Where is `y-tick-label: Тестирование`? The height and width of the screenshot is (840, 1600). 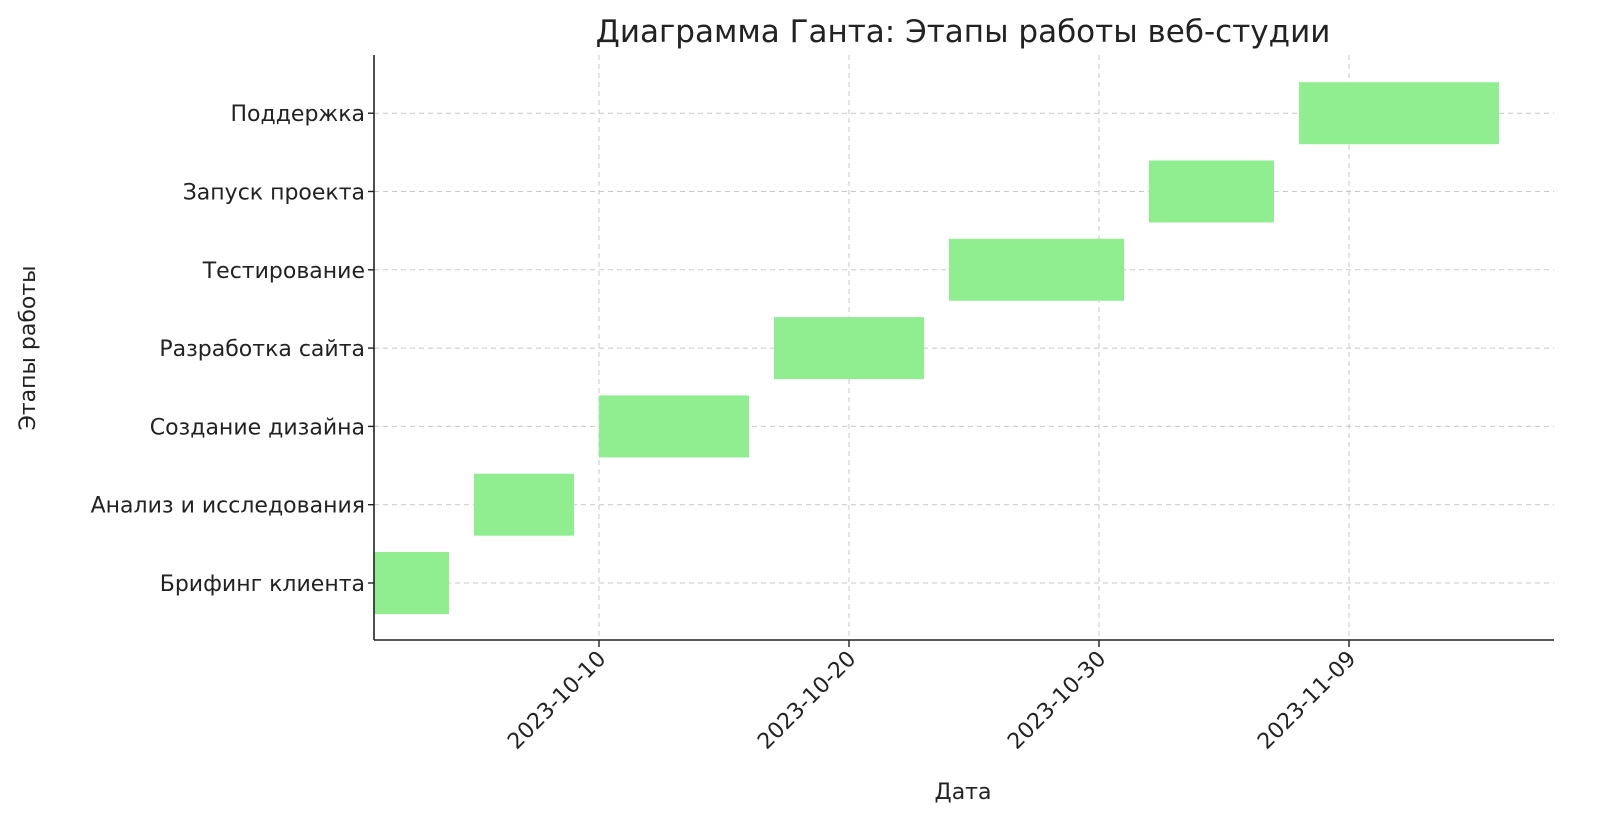 y-tick-label: Тестирование is located at coordinates (283, 271).